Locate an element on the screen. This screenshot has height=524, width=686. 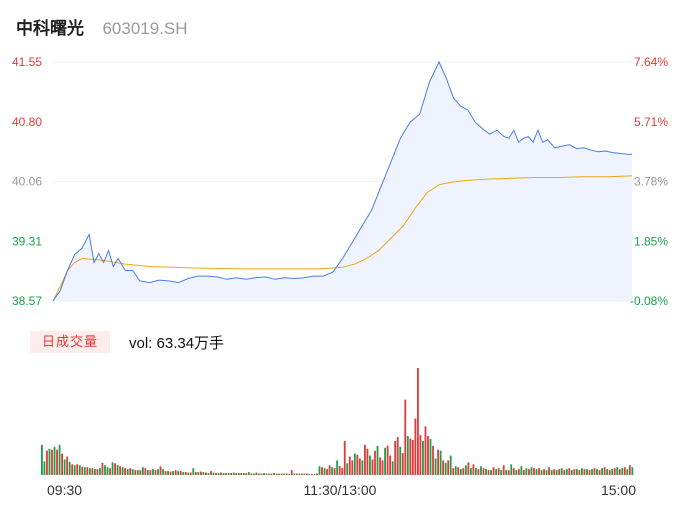
time-tick-label: 11:30/13:00 is located at coordinates (340, 490).